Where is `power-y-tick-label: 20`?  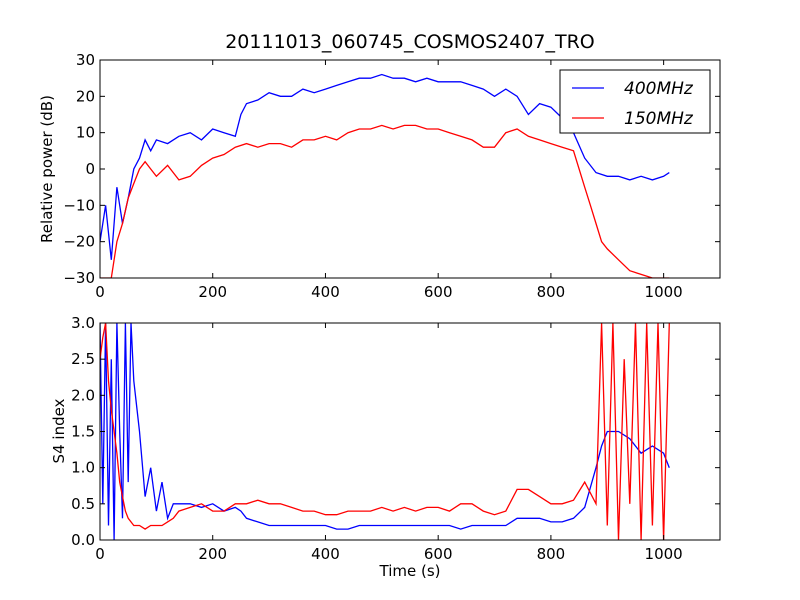
power-y-tick-label: 20 is located at coordinates (85, 96).